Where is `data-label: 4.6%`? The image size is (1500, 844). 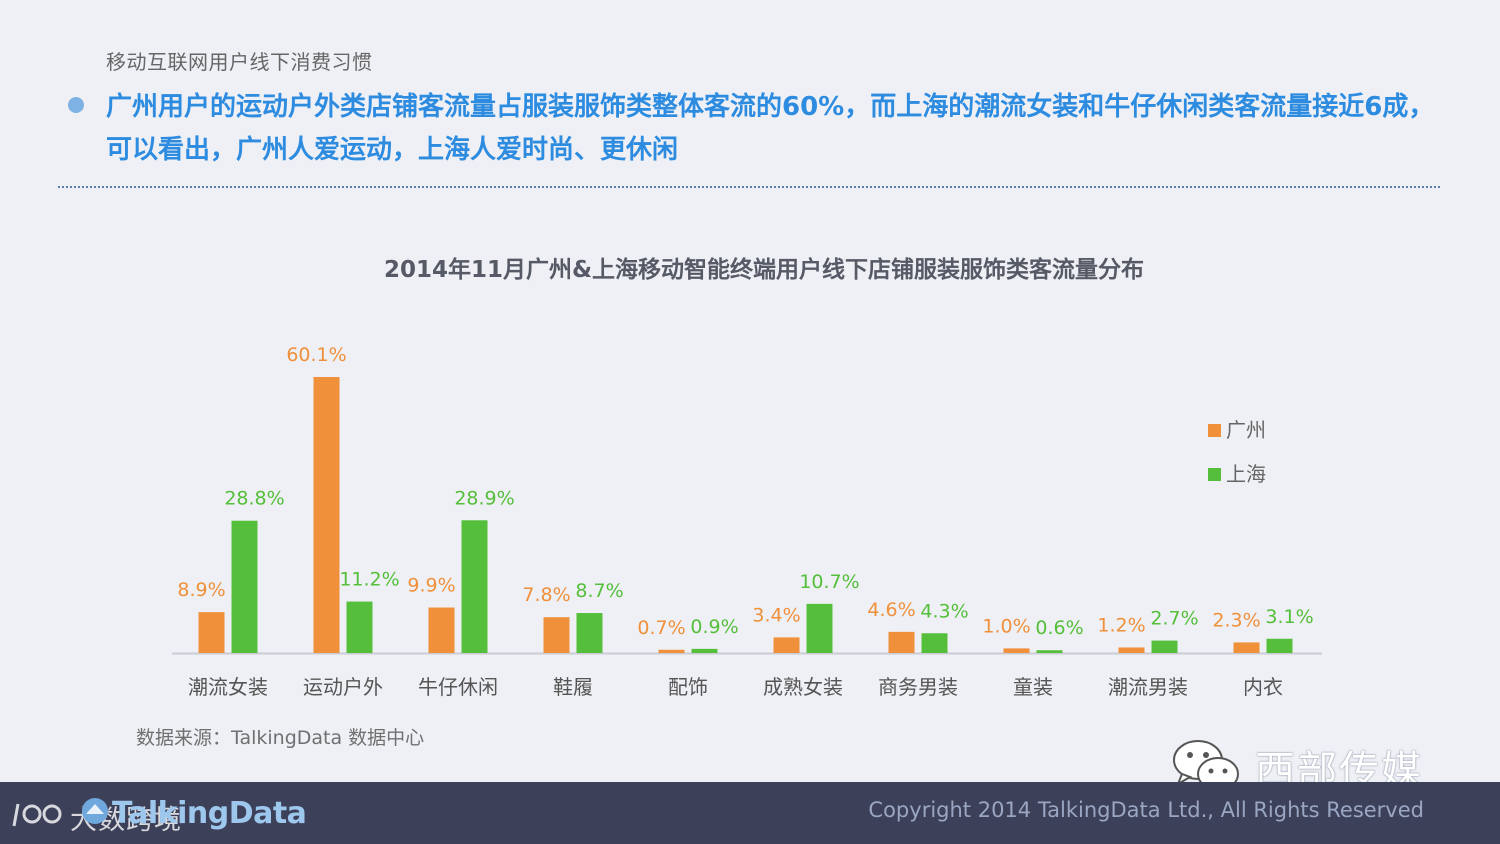 data-label: 4.6% is located at coordinates (891, 610).